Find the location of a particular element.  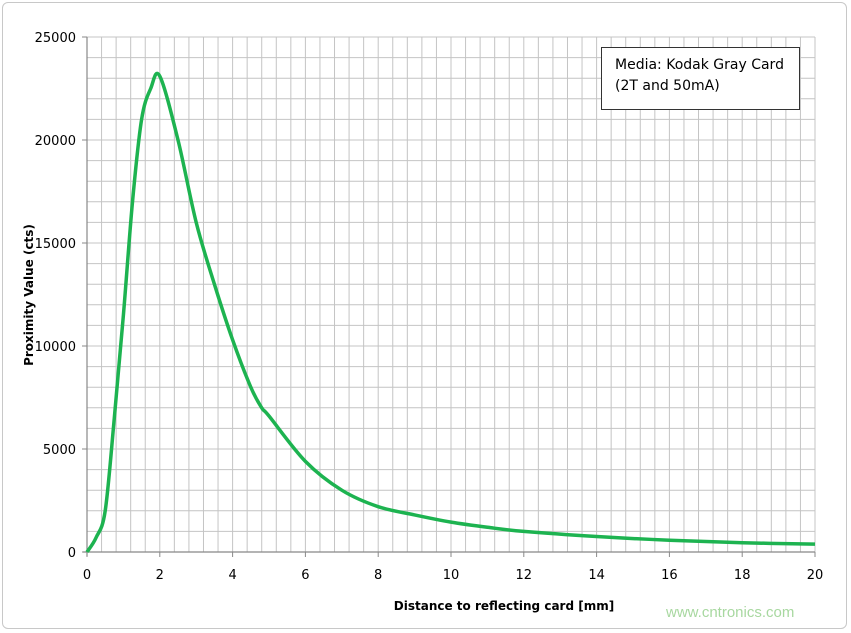

legend-line-2: (2T and 50mA) is located at coordinates (667, 86).